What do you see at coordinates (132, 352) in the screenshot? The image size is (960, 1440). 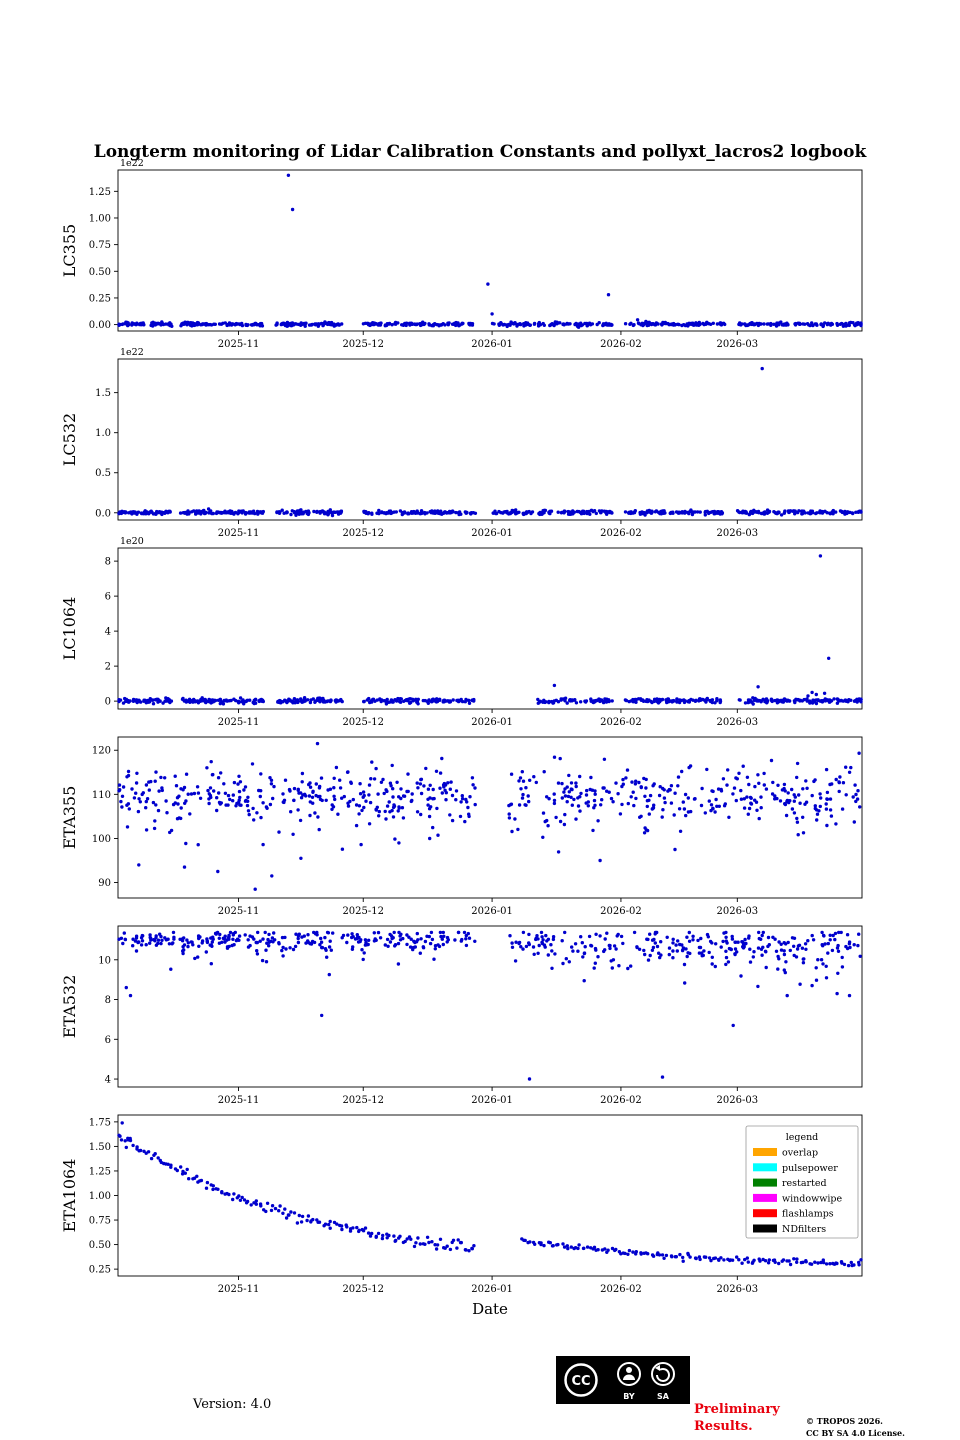 I see `offset-label-LC532: 1e22` at bounding box center [132, 352].